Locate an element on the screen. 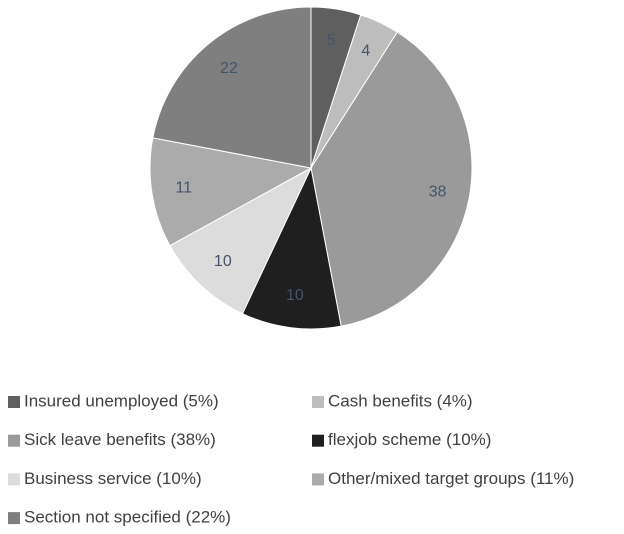 The image size is (624, 534). data-label: 11 is located at coordinates (183, 187).